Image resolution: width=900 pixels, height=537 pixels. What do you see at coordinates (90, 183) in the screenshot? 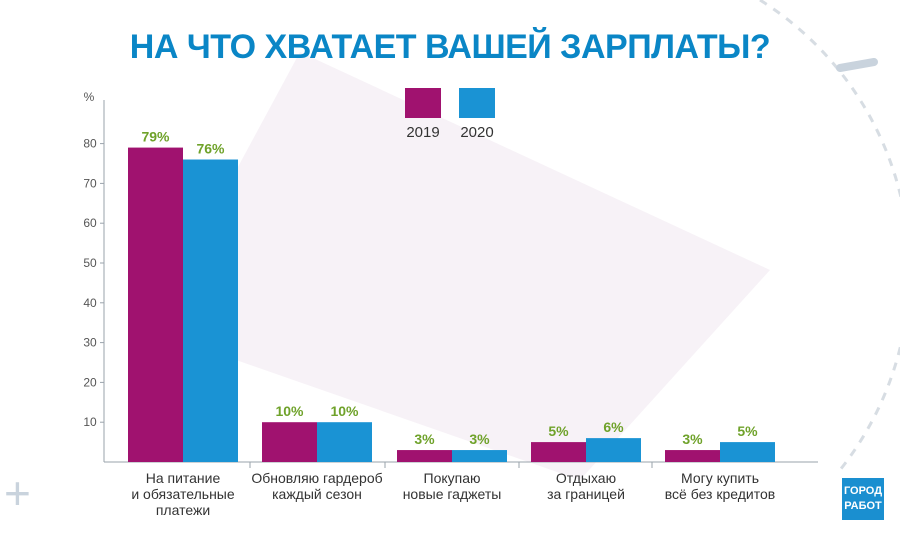
I see `y-tick-label: 70` at bounding box center [90, 183].